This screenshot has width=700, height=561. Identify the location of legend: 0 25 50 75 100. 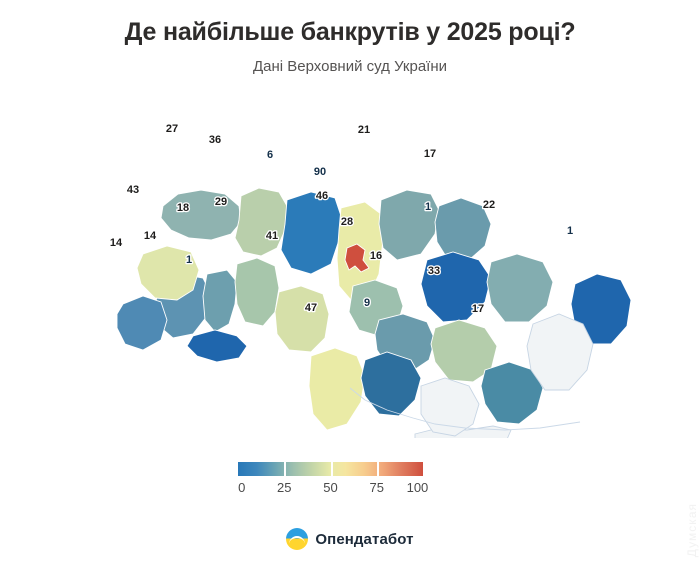
(333, 480).